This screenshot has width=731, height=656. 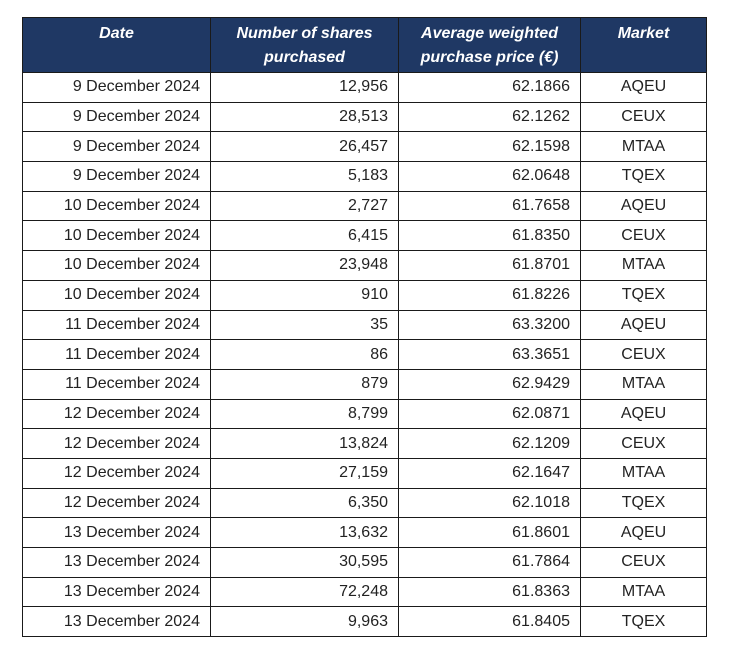 What do you see at coordinates (304, 592) in the screenshot?
I see `cell-shares: 72,248` at bounding box center [304, 592].